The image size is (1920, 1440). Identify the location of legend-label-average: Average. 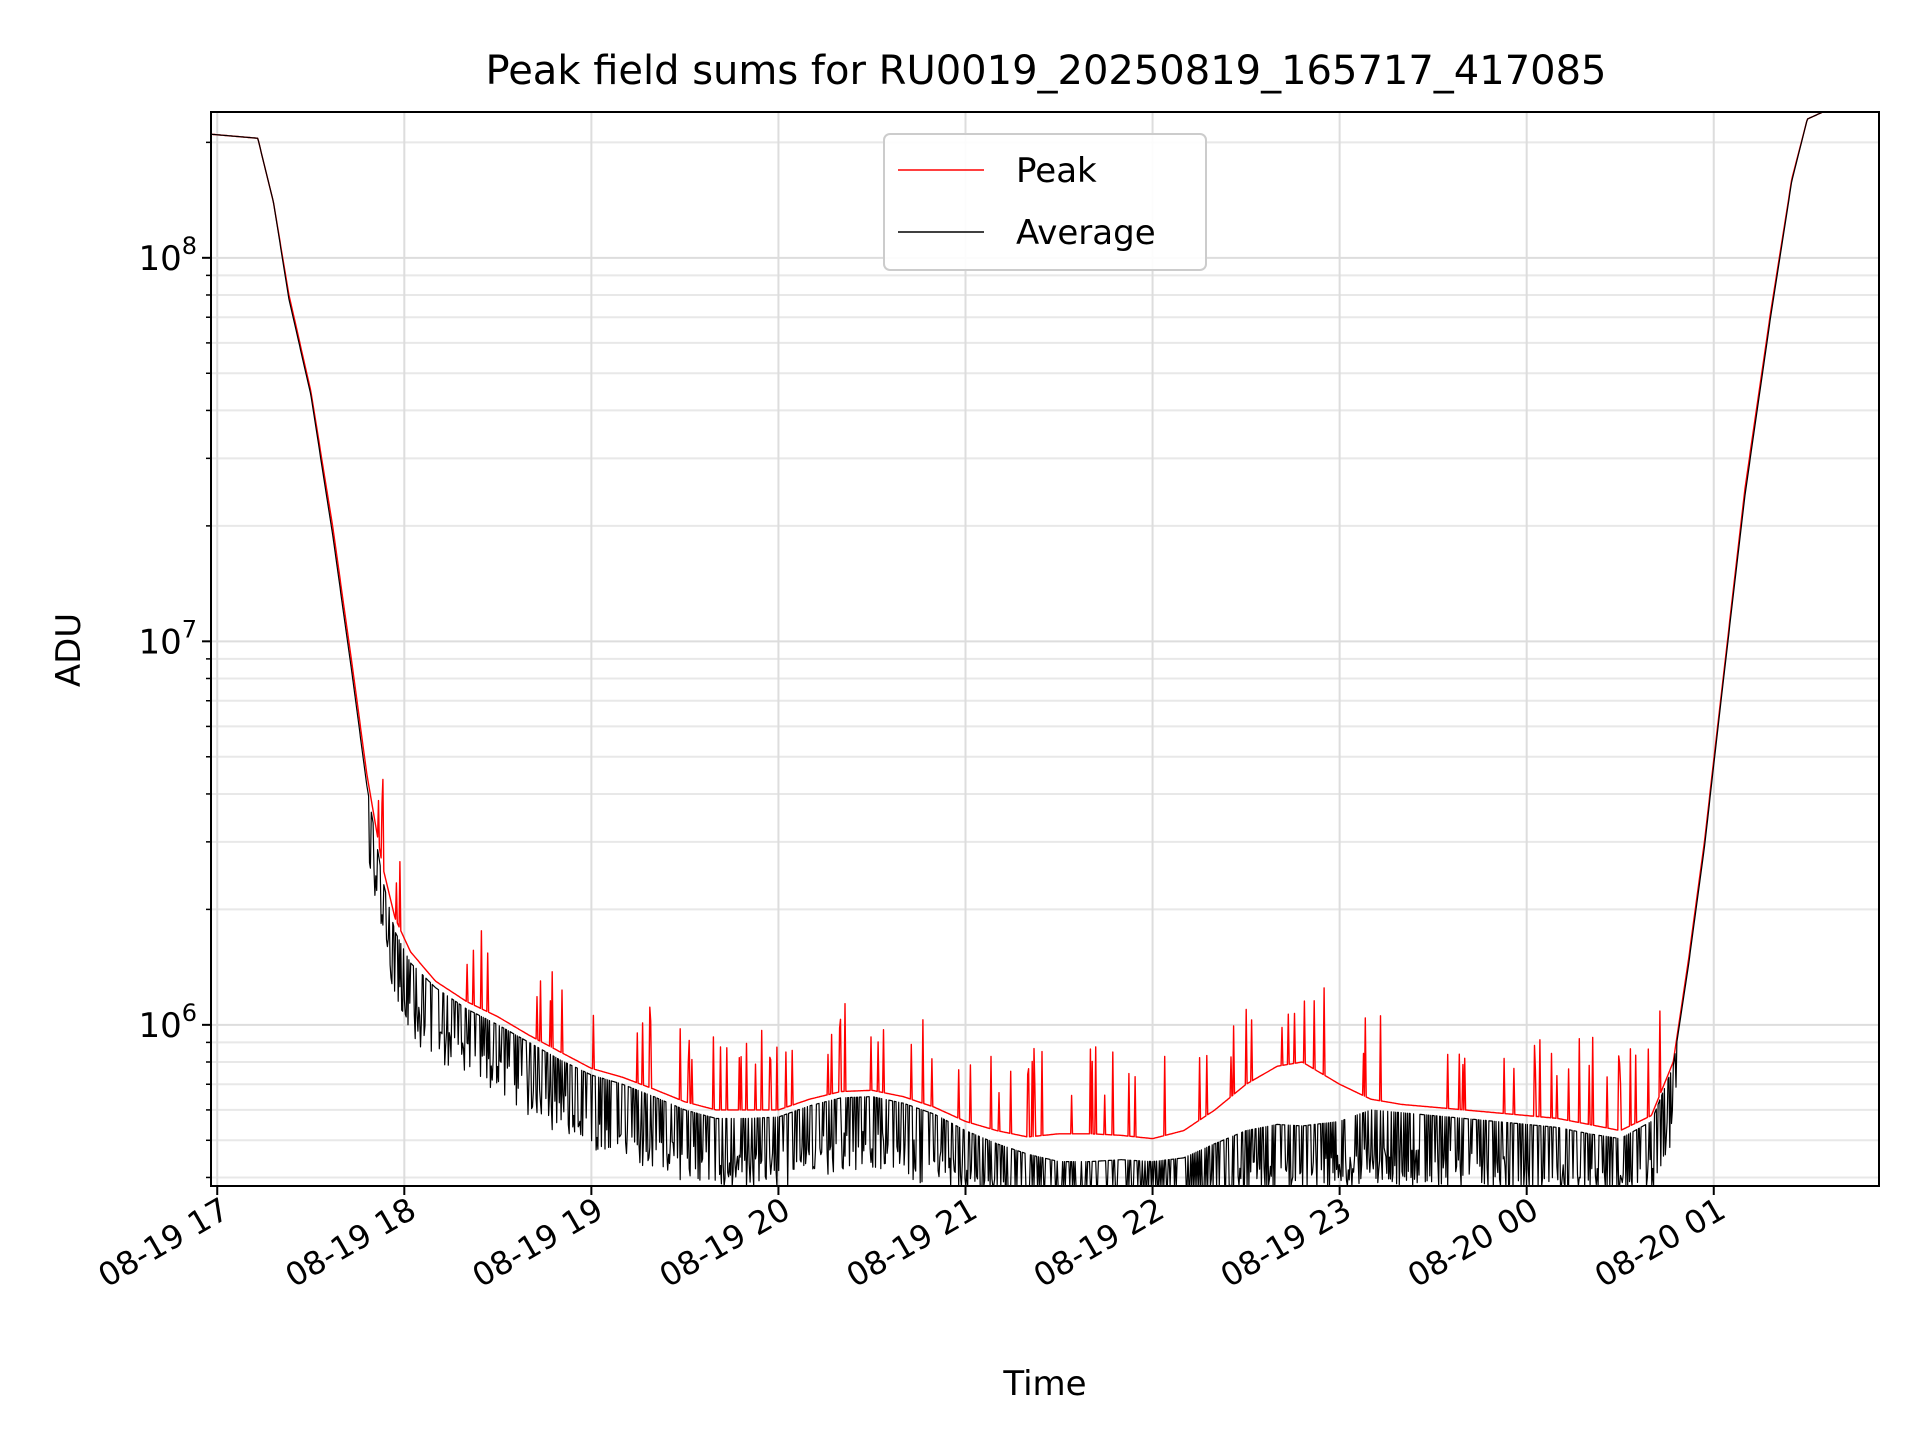
(1086, 233).